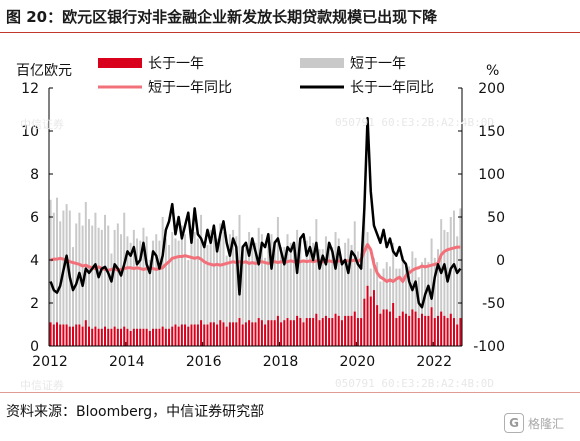 This screenshot has width=580, height=441. Describe the element at coordinates (127, 362) in the screenshot. I see `x-tick-label: 2014` at that location.